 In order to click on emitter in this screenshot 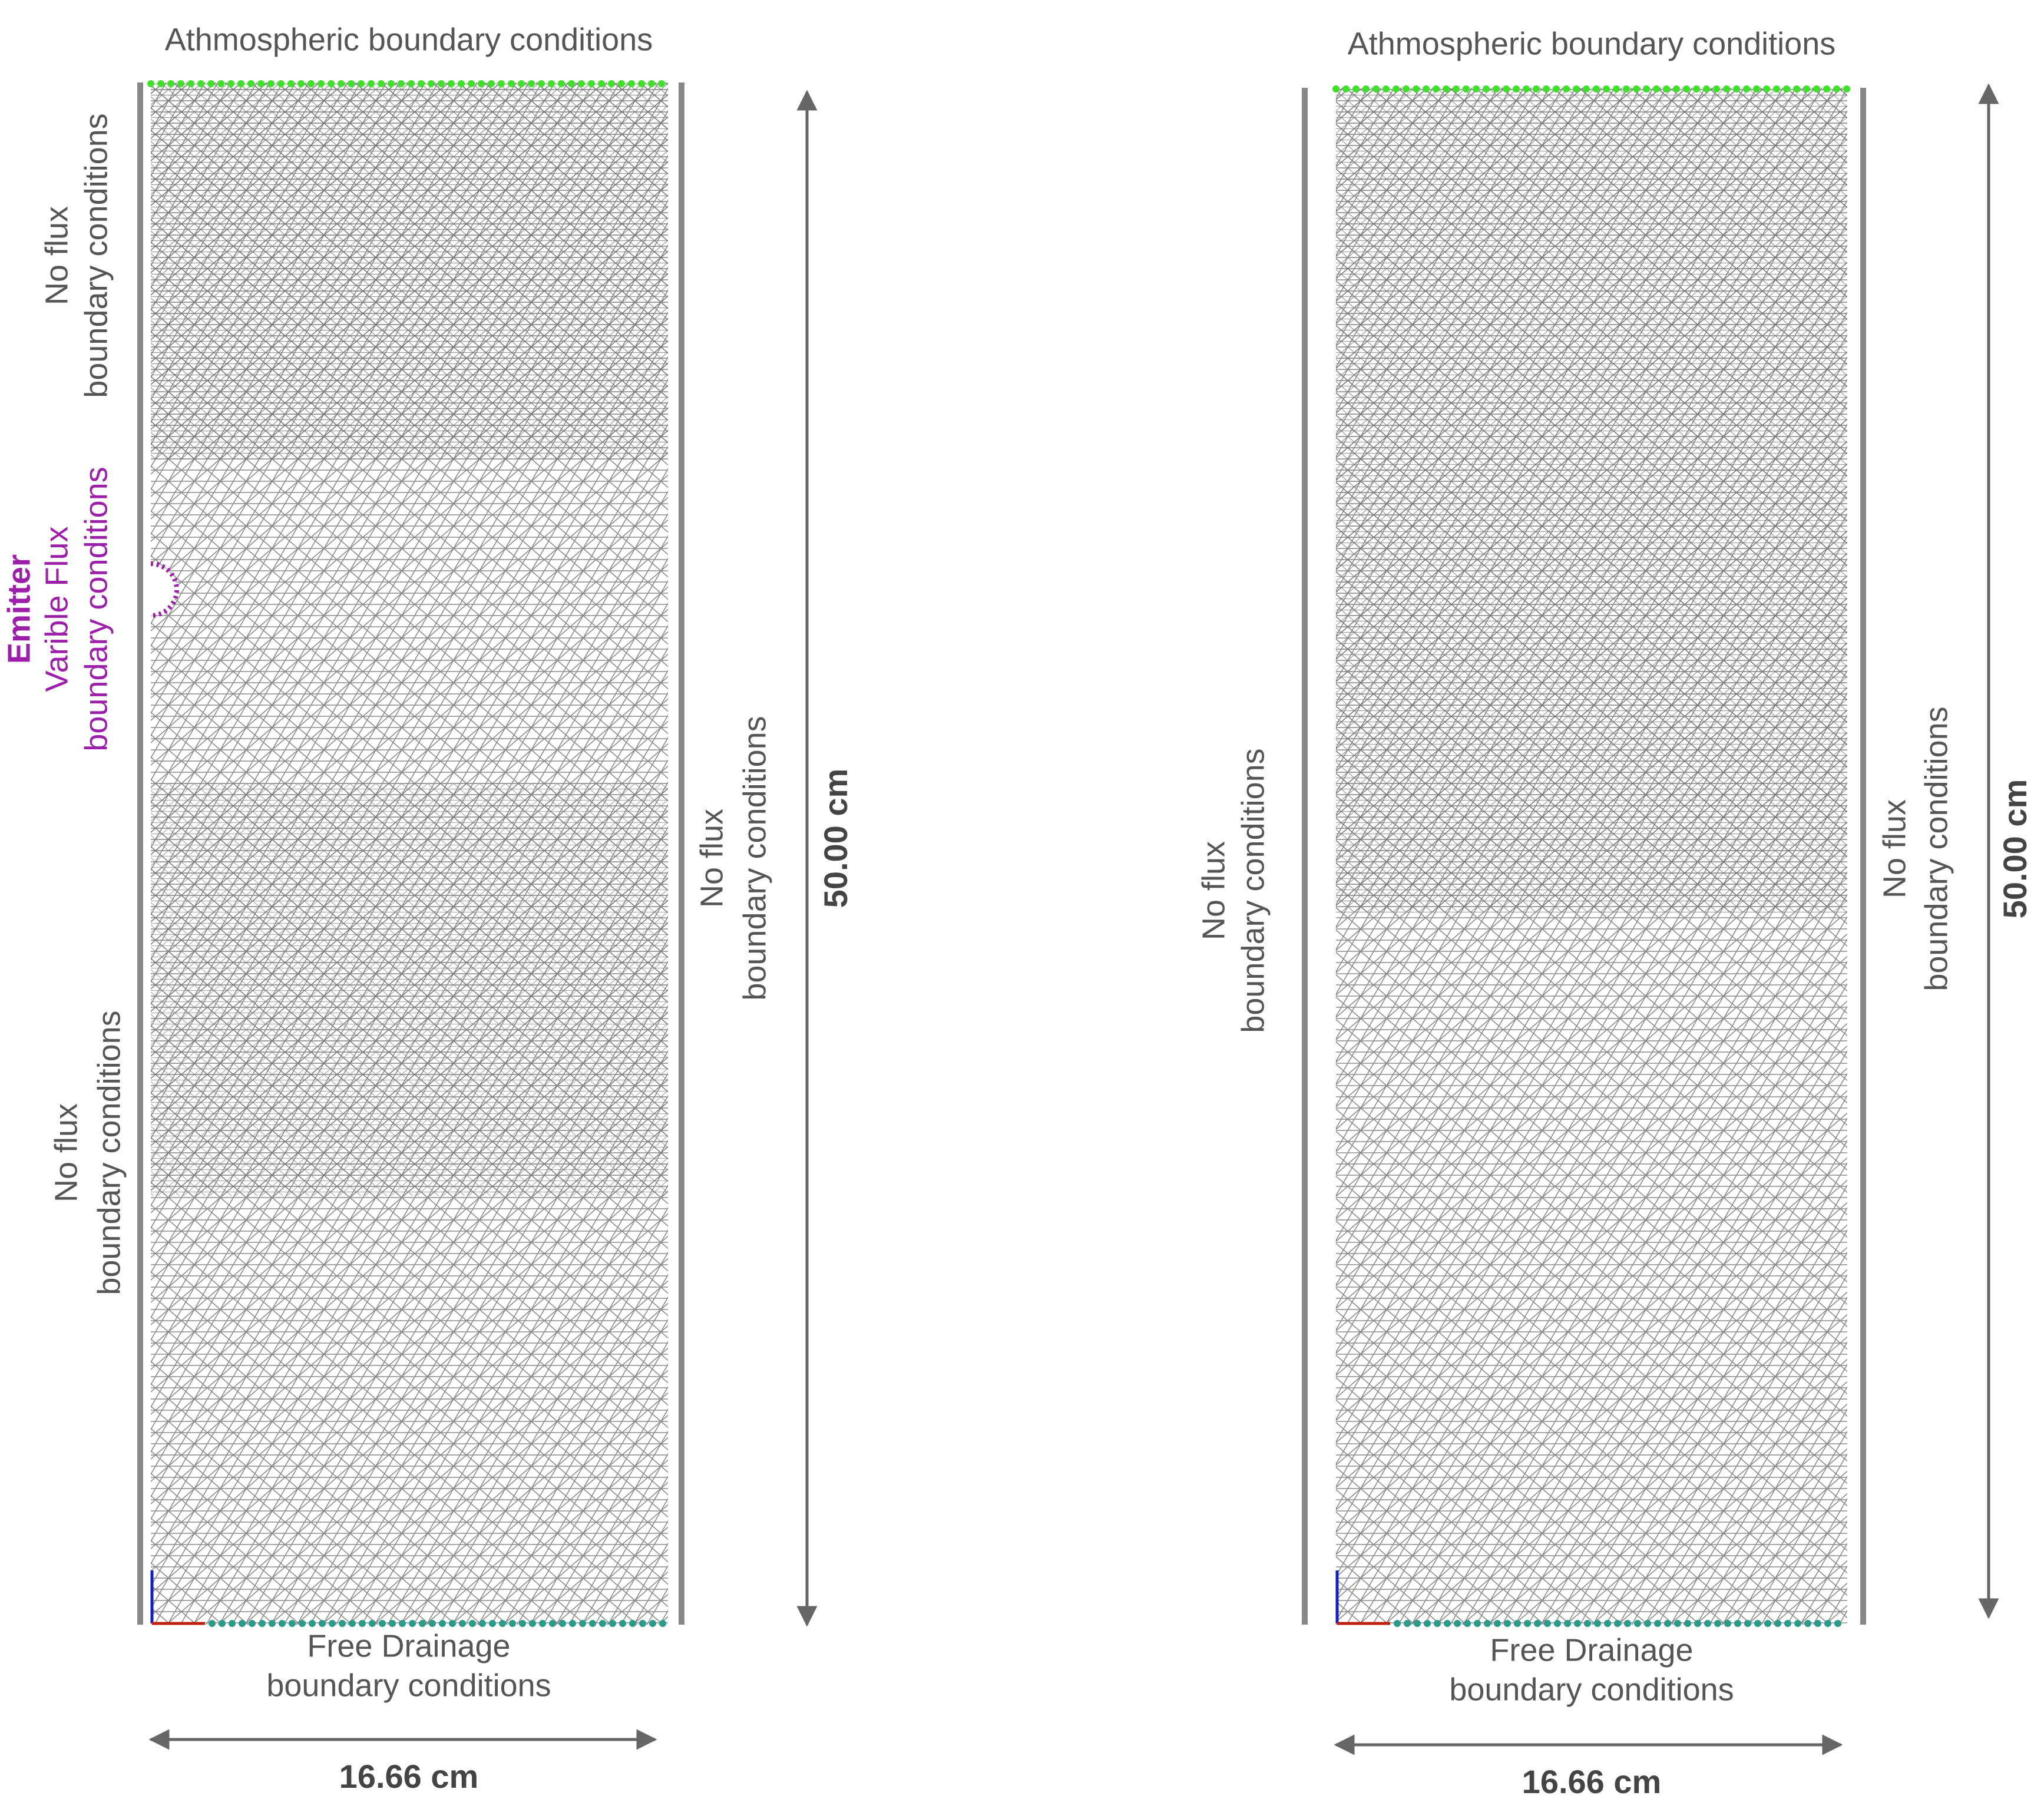, I will do `click(164, 589)`.